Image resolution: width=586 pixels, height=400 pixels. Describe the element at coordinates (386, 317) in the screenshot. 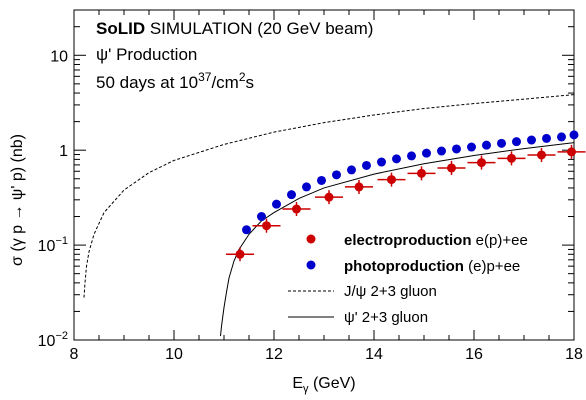

I see `legend-label-psiprime: ψ' 2+3 gluon` at that location.